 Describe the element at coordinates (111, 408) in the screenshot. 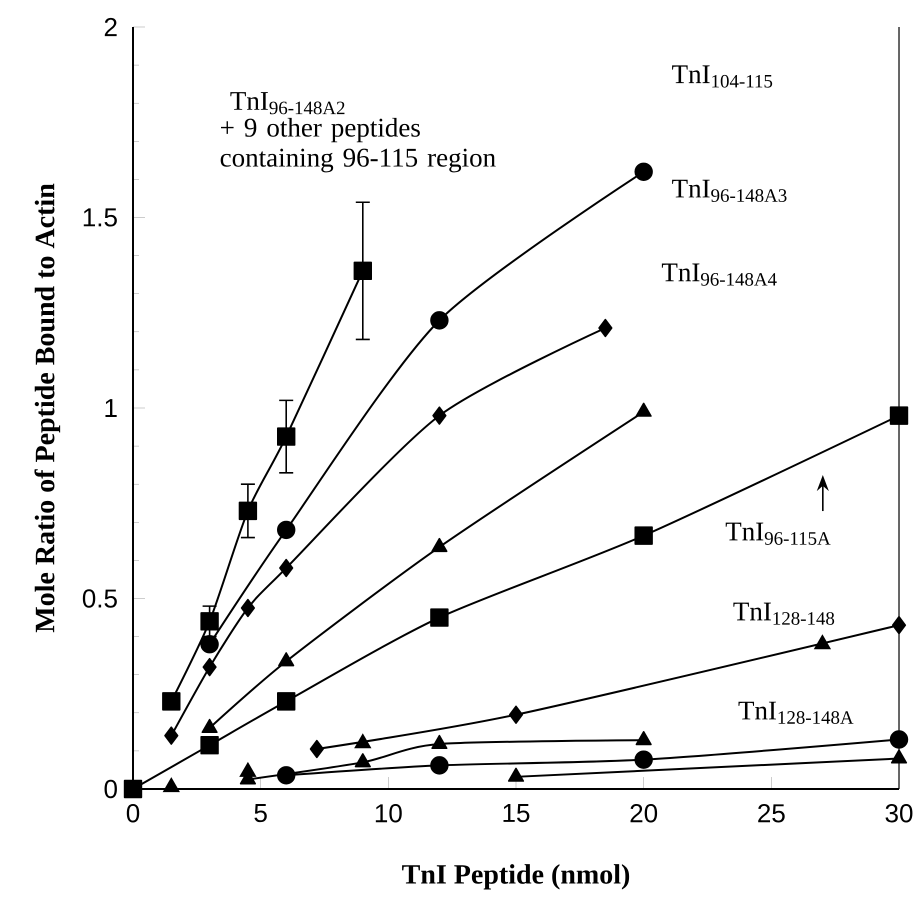

I see `y-tick-label: 1` at that location.